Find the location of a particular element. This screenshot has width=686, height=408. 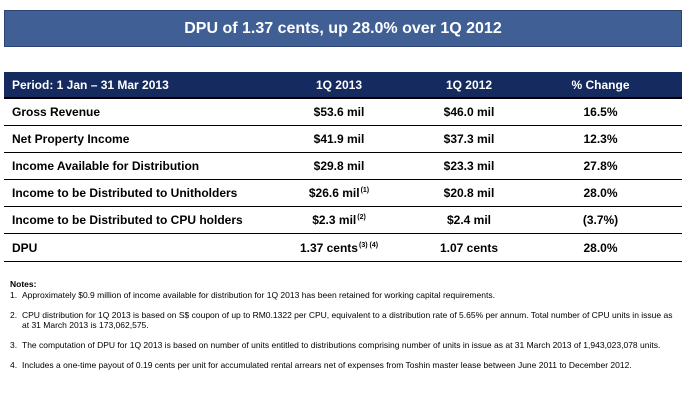

cell-change: 12.3% is located at coordinates (600, 139).